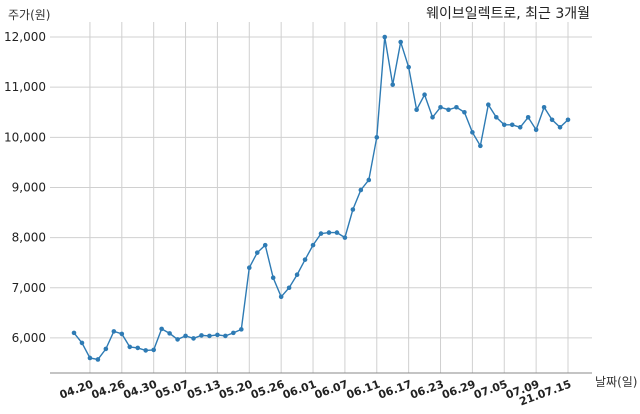  I want to click on y-tick-label: 11,000, so click(25, 87).